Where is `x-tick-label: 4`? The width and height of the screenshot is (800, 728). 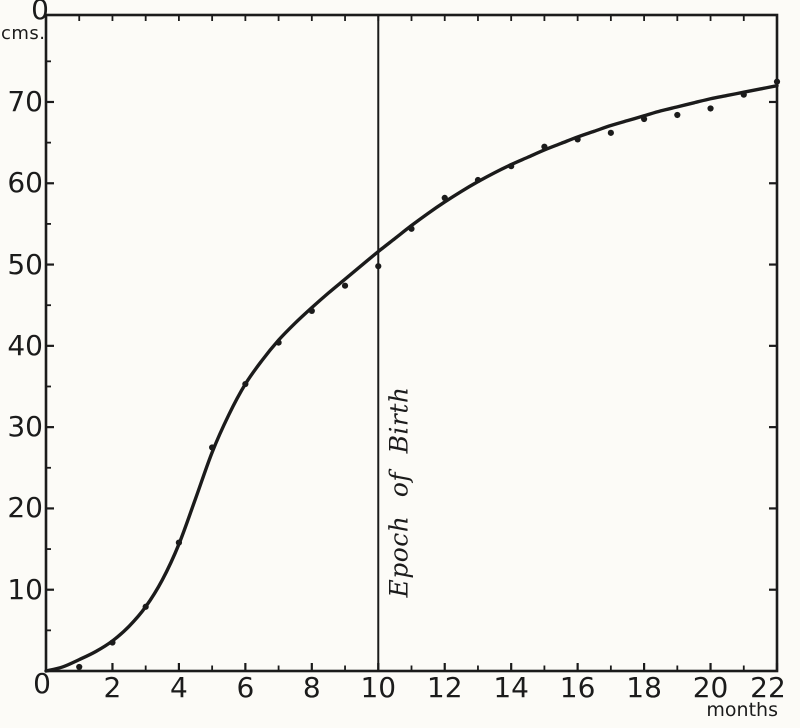 x-tick-label: 4 is located at coordinates (178, 687).